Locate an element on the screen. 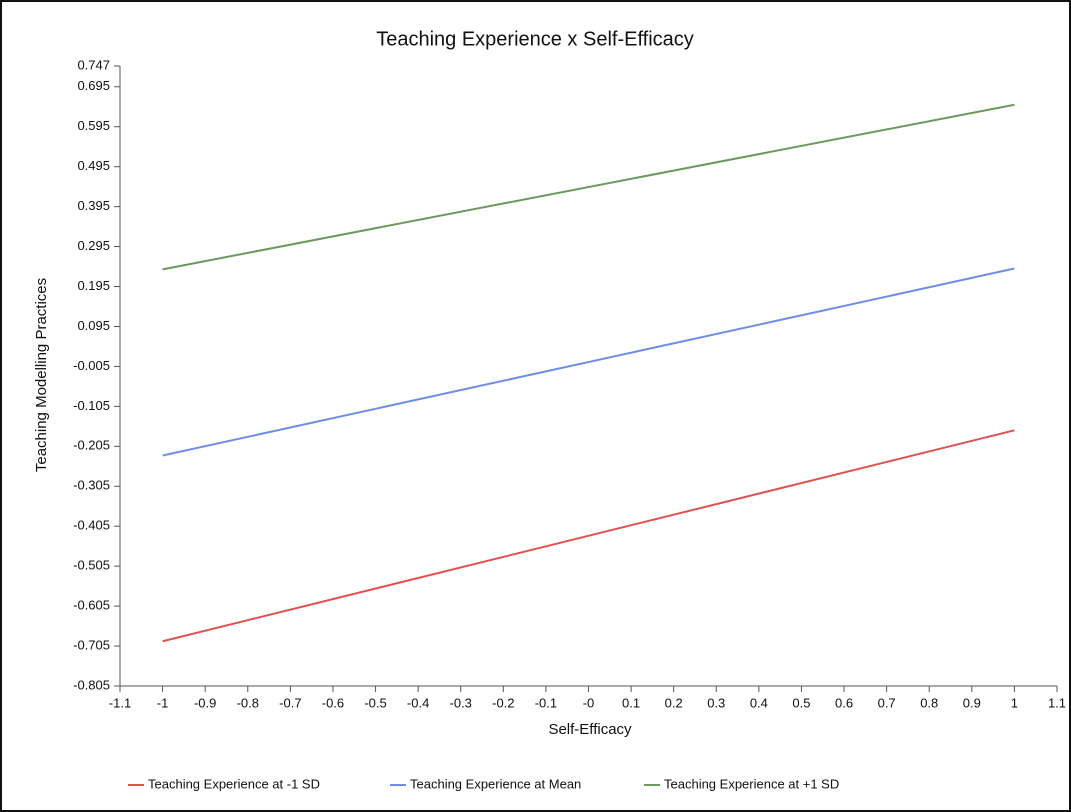 Image resolution: width=1071 pixels, height=812 pixels. x-tick-label: -0.6 is located at coordinates (333, 702).